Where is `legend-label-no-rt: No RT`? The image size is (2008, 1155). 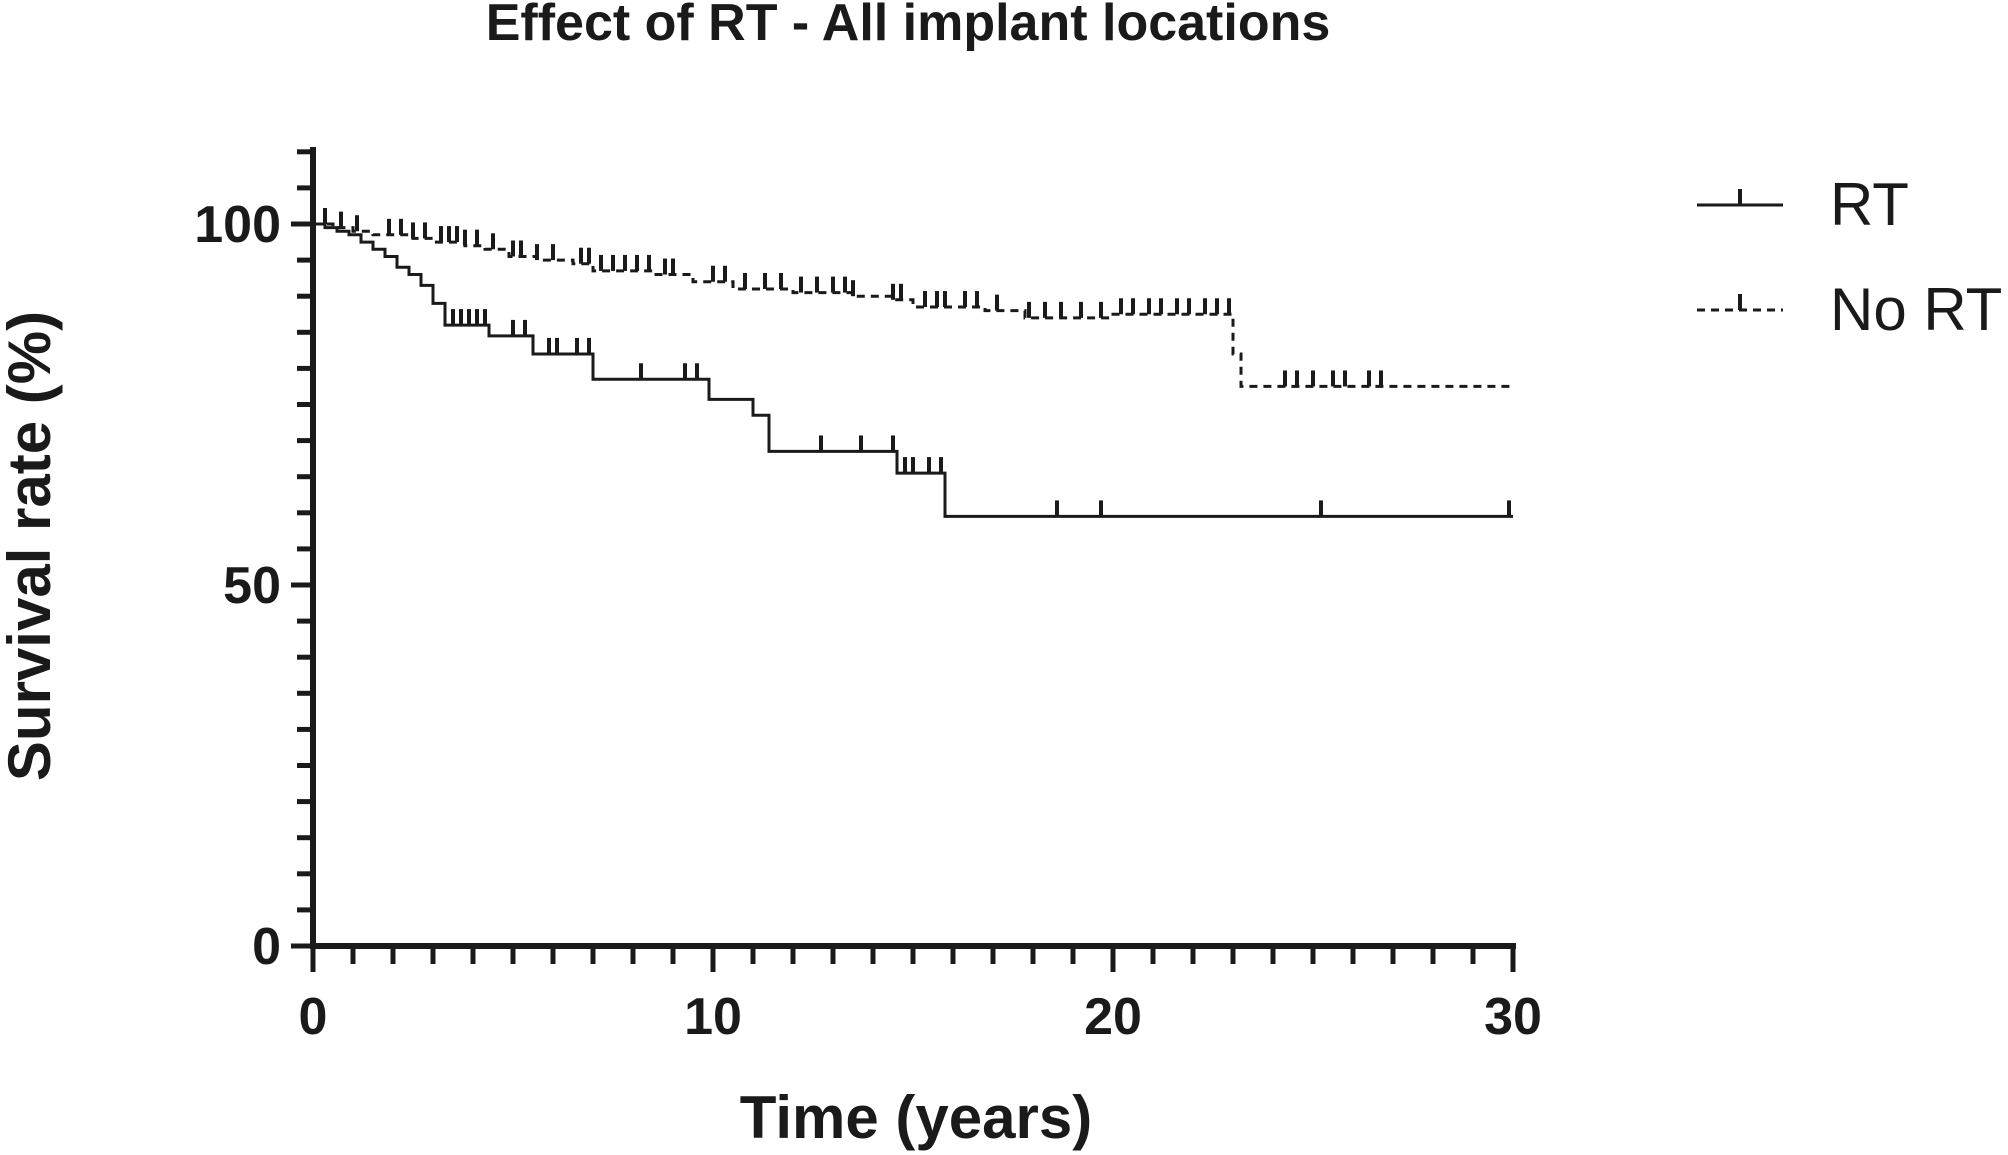 legend-label-no-rt: No RT is located at coordinates (1916, 309).